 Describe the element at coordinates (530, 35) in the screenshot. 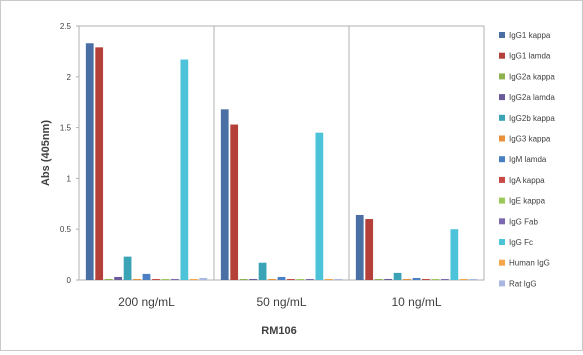

I see `legend-label: IgG1 kappa` at that location.